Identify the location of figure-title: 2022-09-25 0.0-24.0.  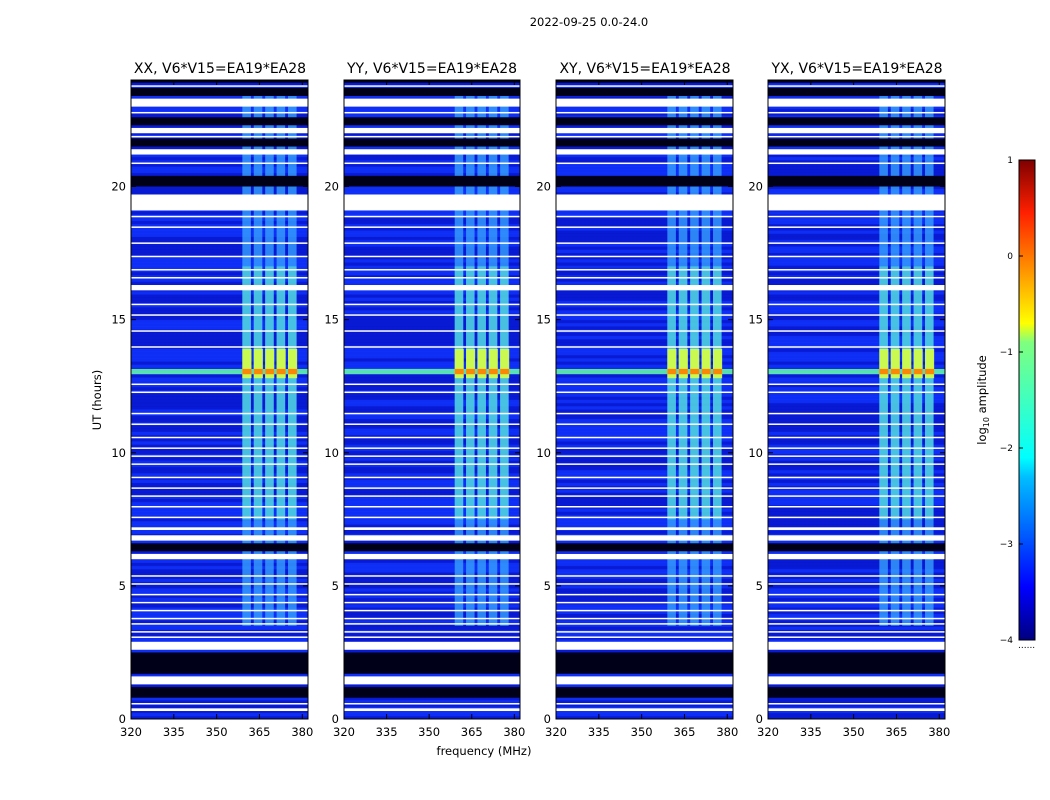
(589, 22).